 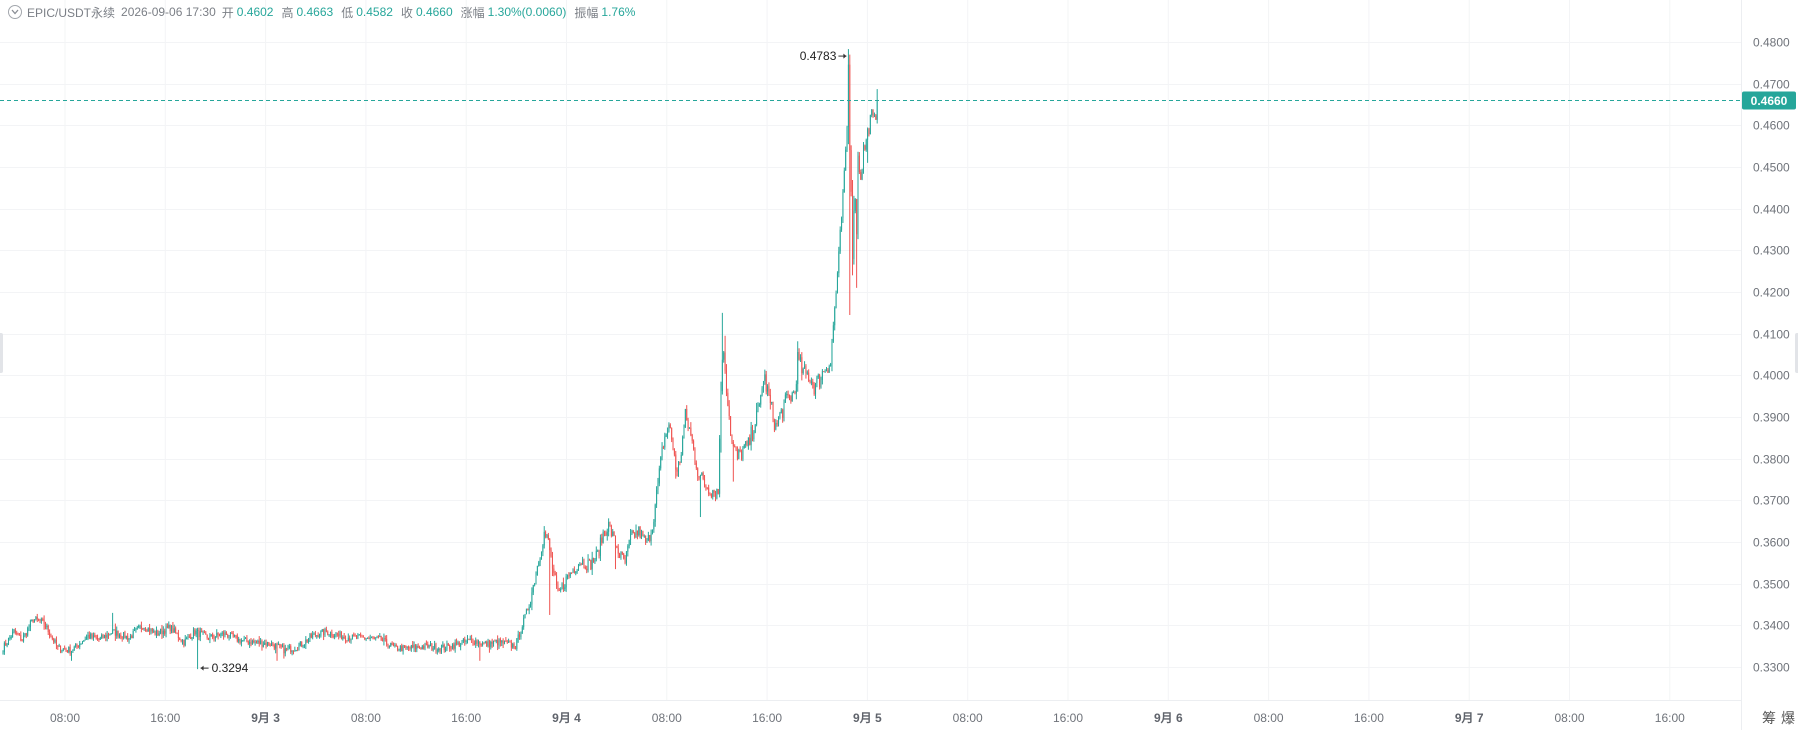 What do you see at coordinates (1769, 718) in the screenshot?
I see `chips-button: 筹` at bounding box center [1769, 718].